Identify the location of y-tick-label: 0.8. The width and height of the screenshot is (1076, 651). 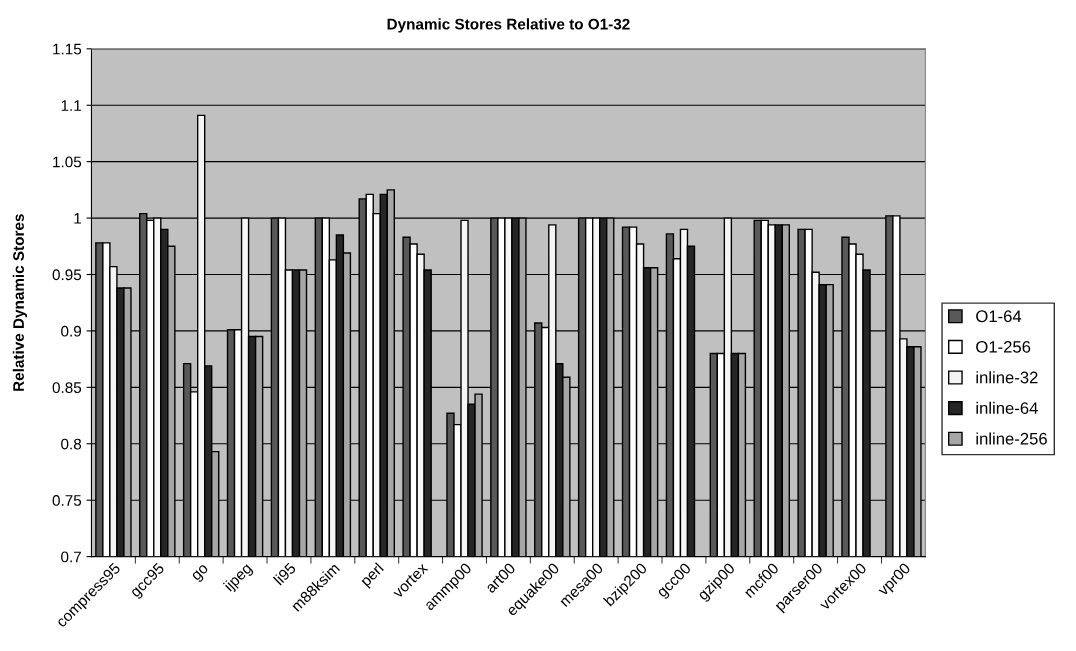
(71, 444).